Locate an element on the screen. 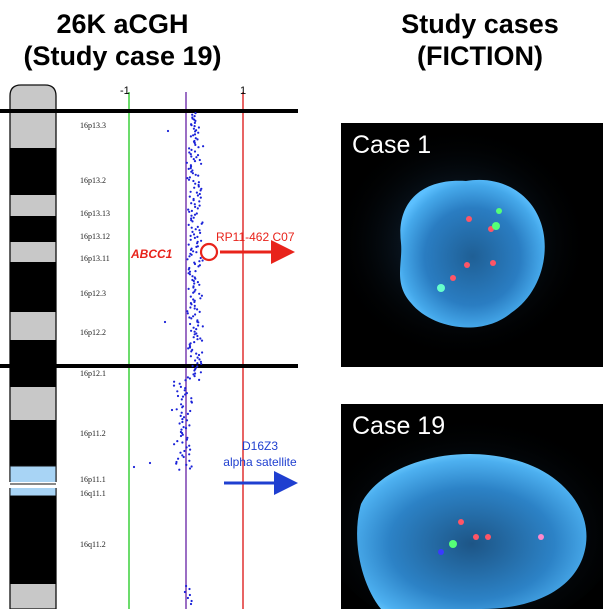 This screenshot has width=609, height=609. pink-signal is located at coordinates (541, 537).